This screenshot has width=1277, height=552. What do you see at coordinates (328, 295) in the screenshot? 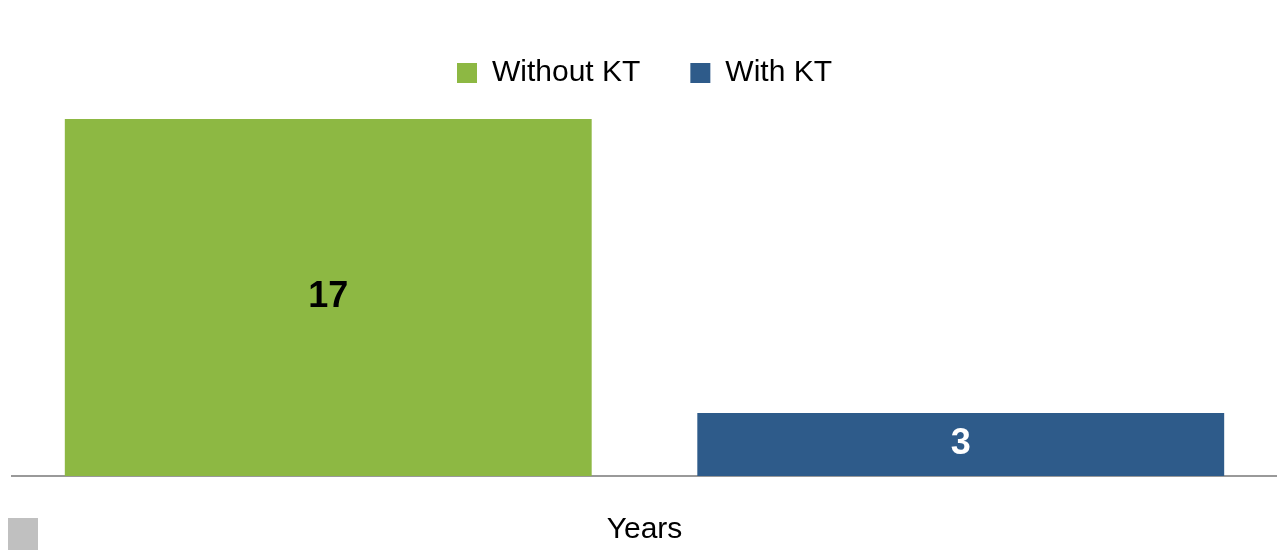
I see `data-label: 17` at bounding box center [328, 295].